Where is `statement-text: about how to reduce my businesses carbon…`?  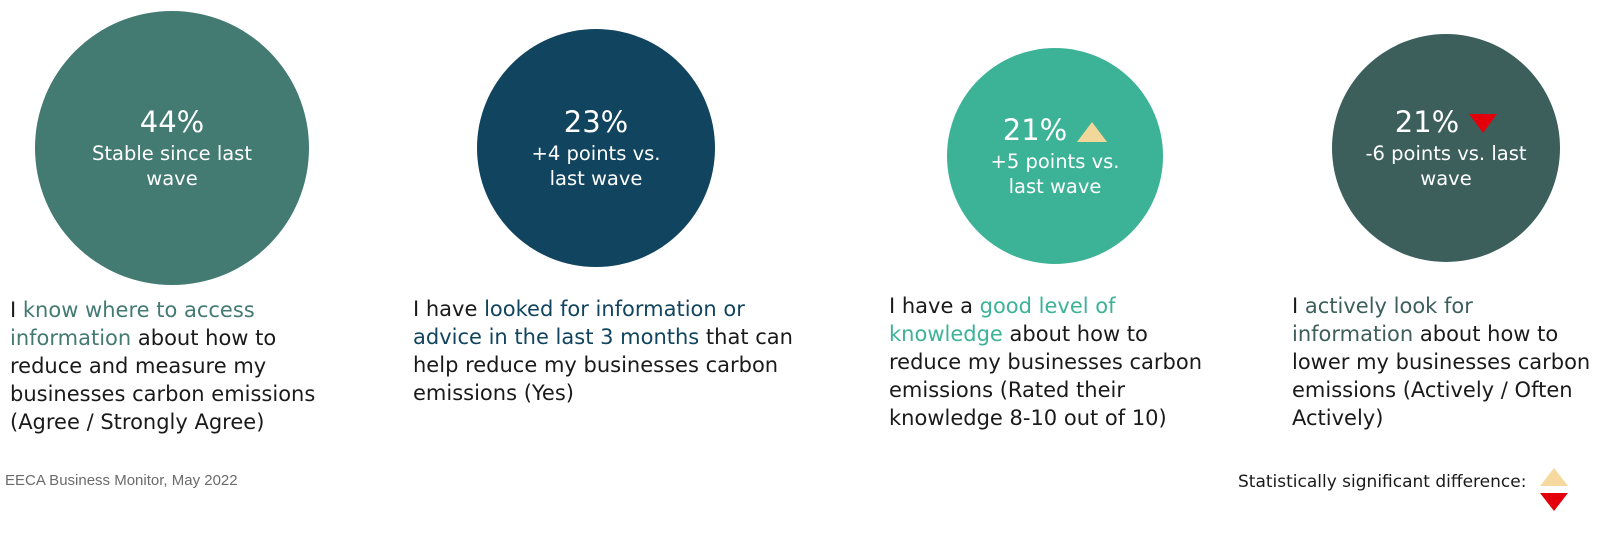
statement-text: about how to reduce my businesses carbon… is located at coordinates (1046, 376).